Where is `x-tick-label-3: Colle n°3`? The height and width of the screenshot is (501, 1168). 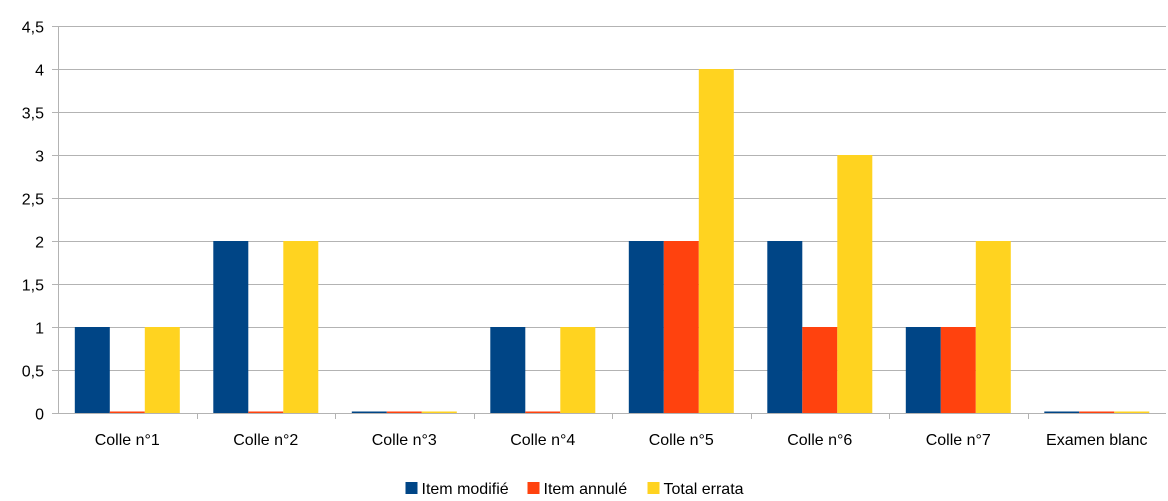
x-tick-label-3: Colle n°3 is located at coordinates (404, 440).